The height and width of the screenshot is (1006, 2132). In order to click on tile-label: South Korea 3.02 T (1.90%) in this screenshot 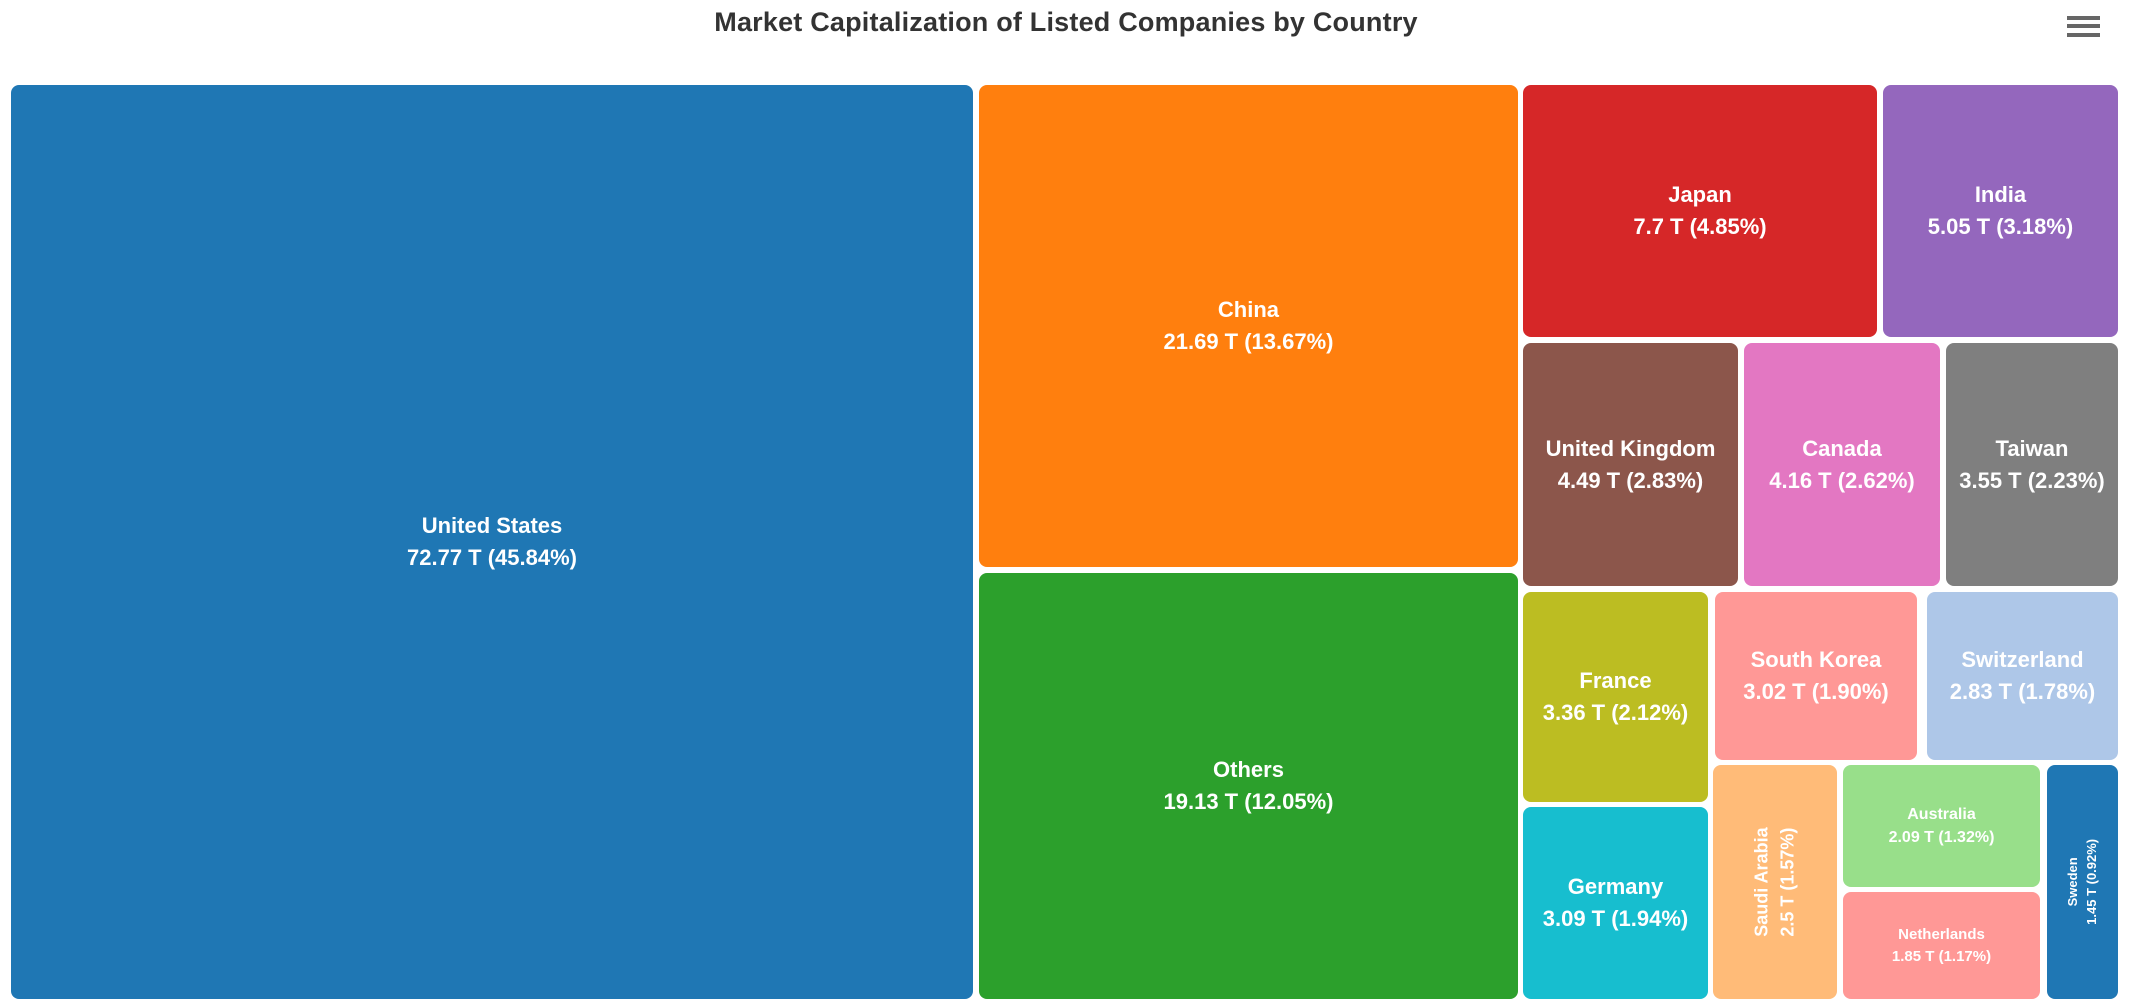, I will do `click(1816, 676)`.